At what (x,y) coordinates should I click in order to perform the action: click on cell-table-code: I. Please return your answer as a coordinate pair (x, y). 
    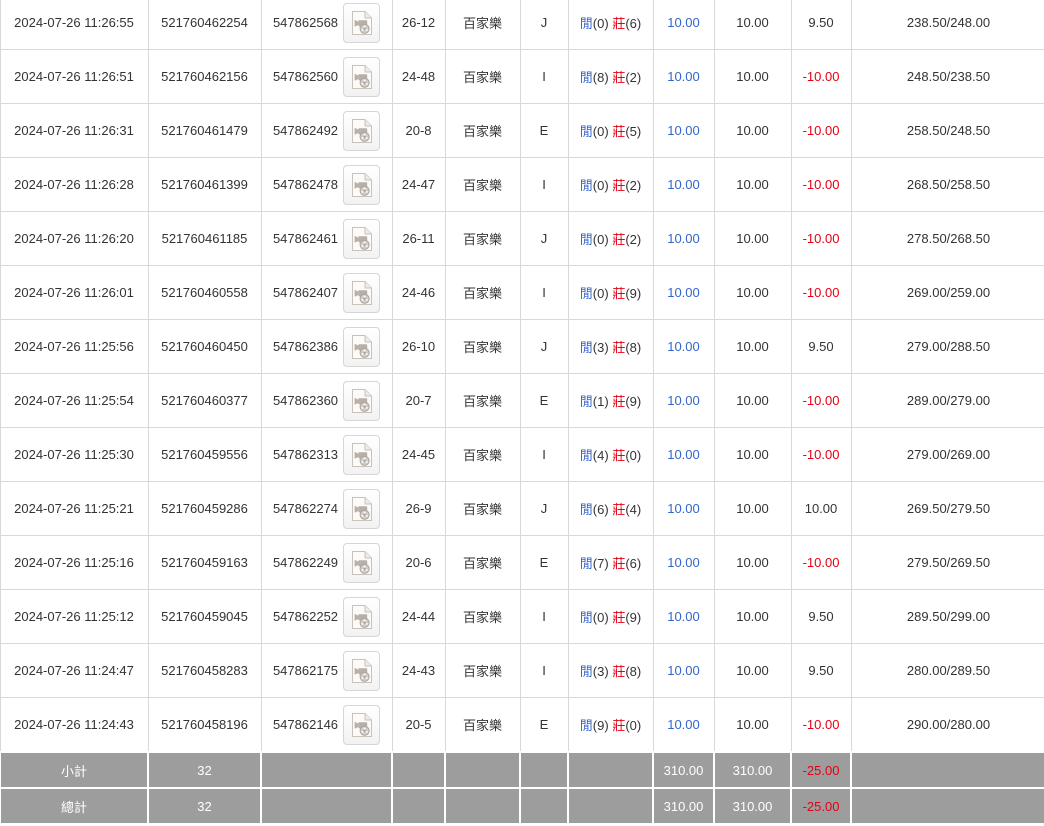
    Looking at the image, I should click on (544, 292).